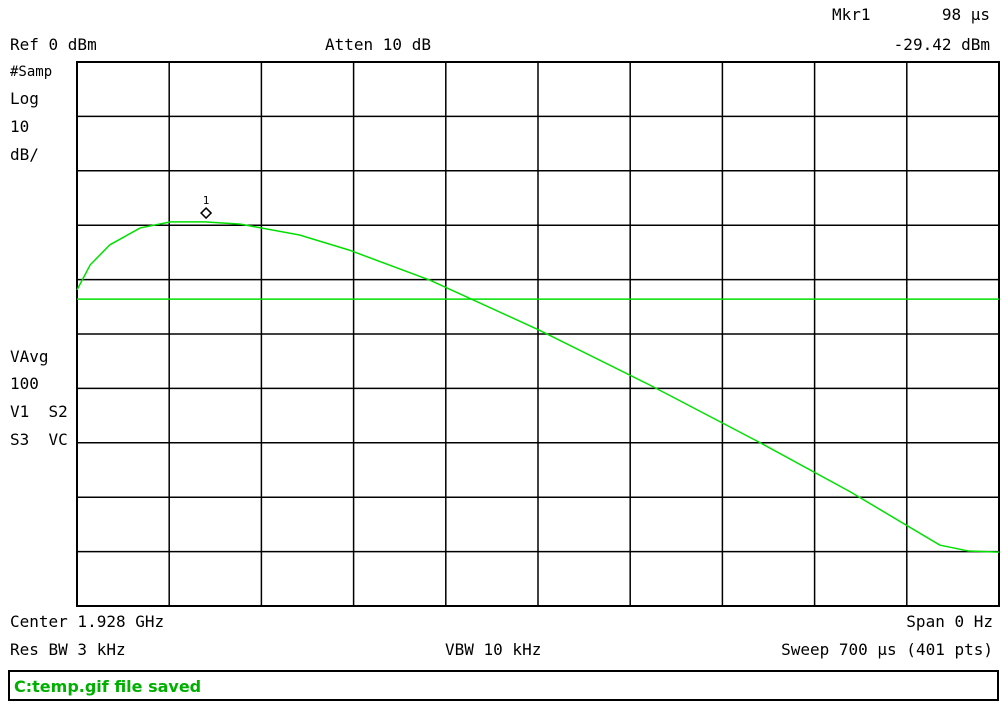  What do you see at coordinates (493, 649) in the screenshot?
I see `vbw: VBW 10 kHz` at bounding box center [493, 649].